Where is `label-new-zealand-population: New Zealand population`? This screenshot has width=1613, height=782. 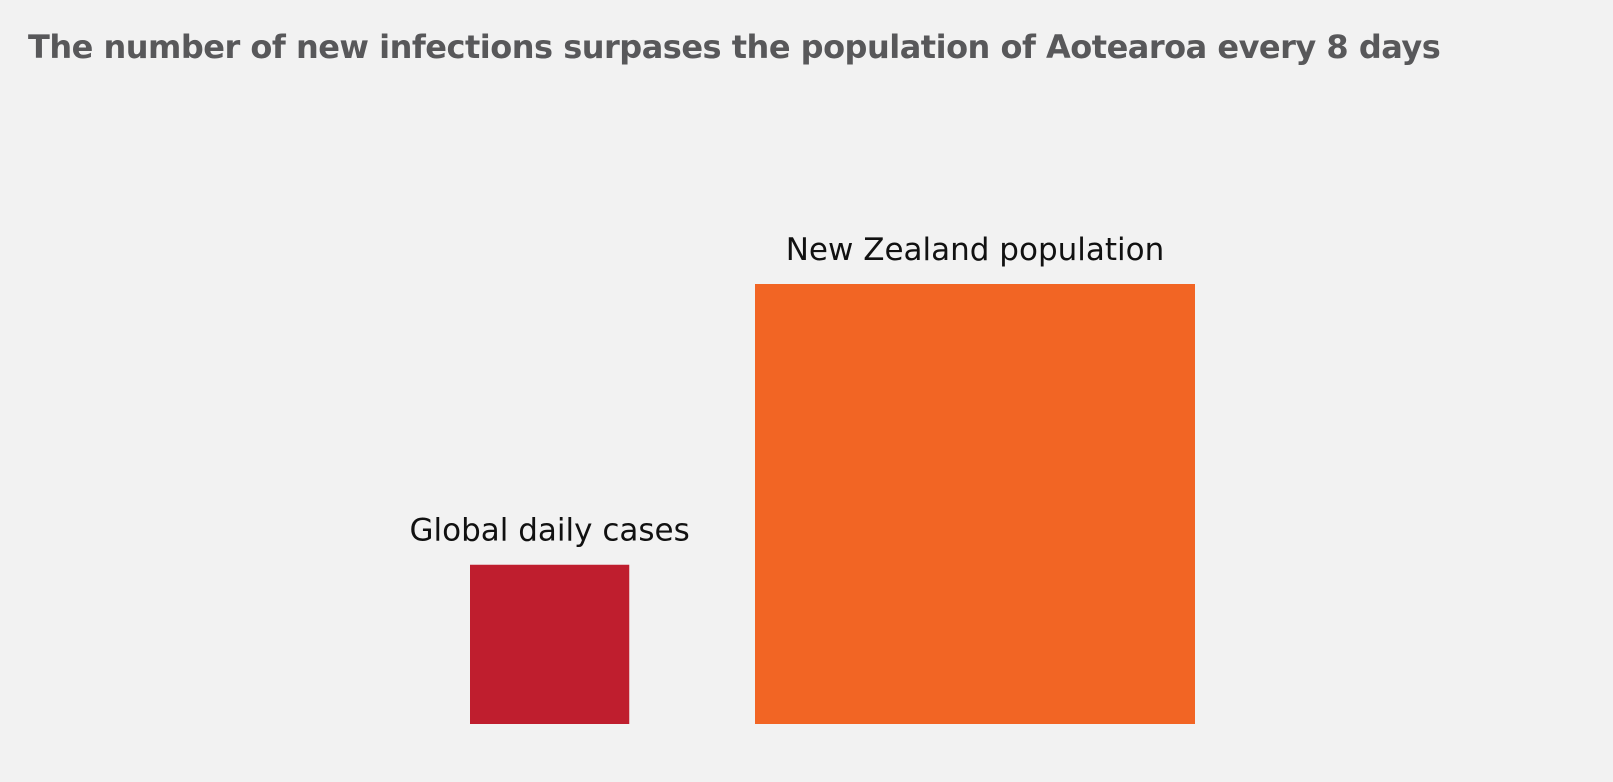 label-new-zealand-population: New Zealand population is located at coordinates (975, 250).